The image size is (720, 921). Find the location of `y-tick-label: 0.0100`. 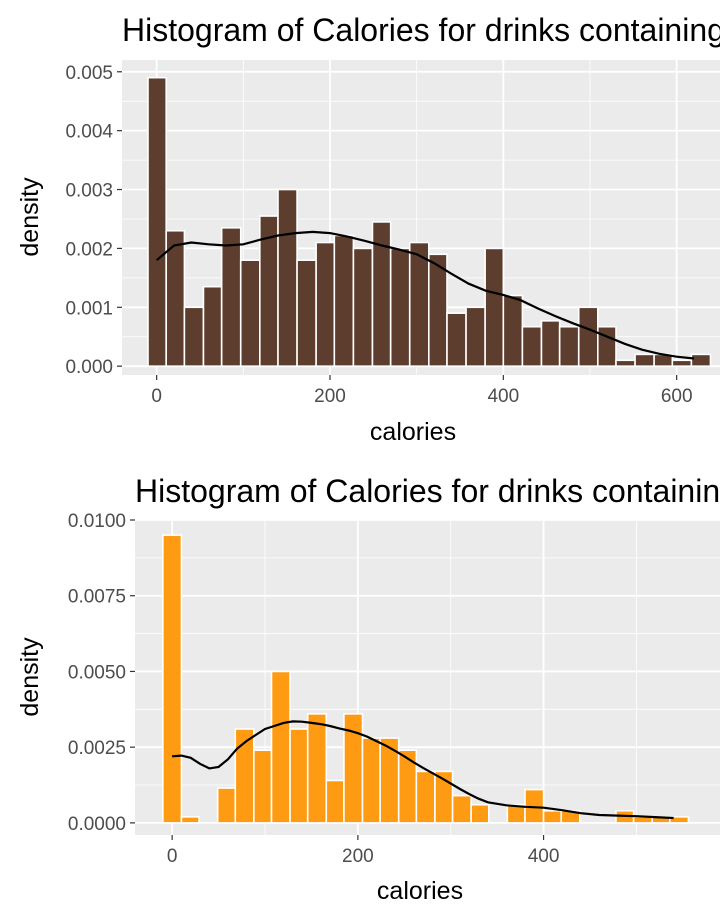

y-tick-label: 0.0100 is located at coordinates (97, 521).